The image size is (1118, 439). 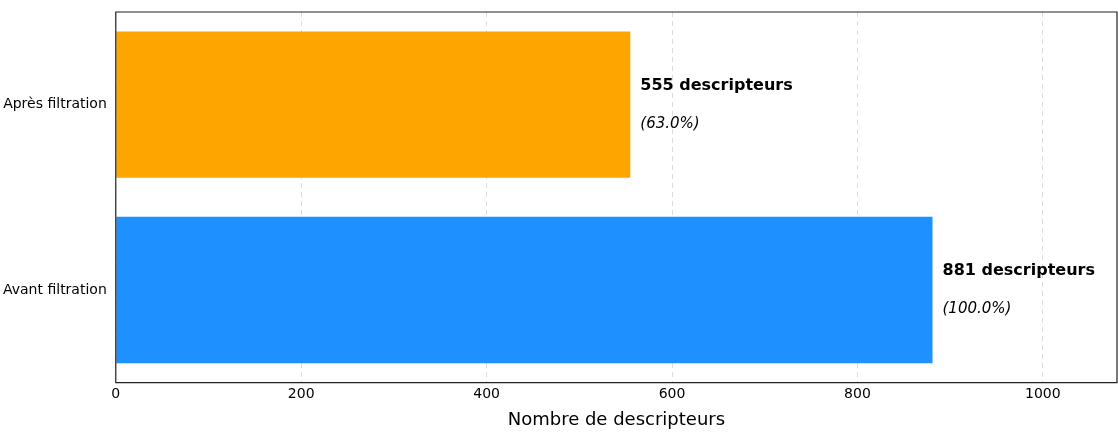 What do you see at coordinates (1043, 392) in the screenshot?
I see `x-tick-label: 1000` at bounding box center [1043, 392].